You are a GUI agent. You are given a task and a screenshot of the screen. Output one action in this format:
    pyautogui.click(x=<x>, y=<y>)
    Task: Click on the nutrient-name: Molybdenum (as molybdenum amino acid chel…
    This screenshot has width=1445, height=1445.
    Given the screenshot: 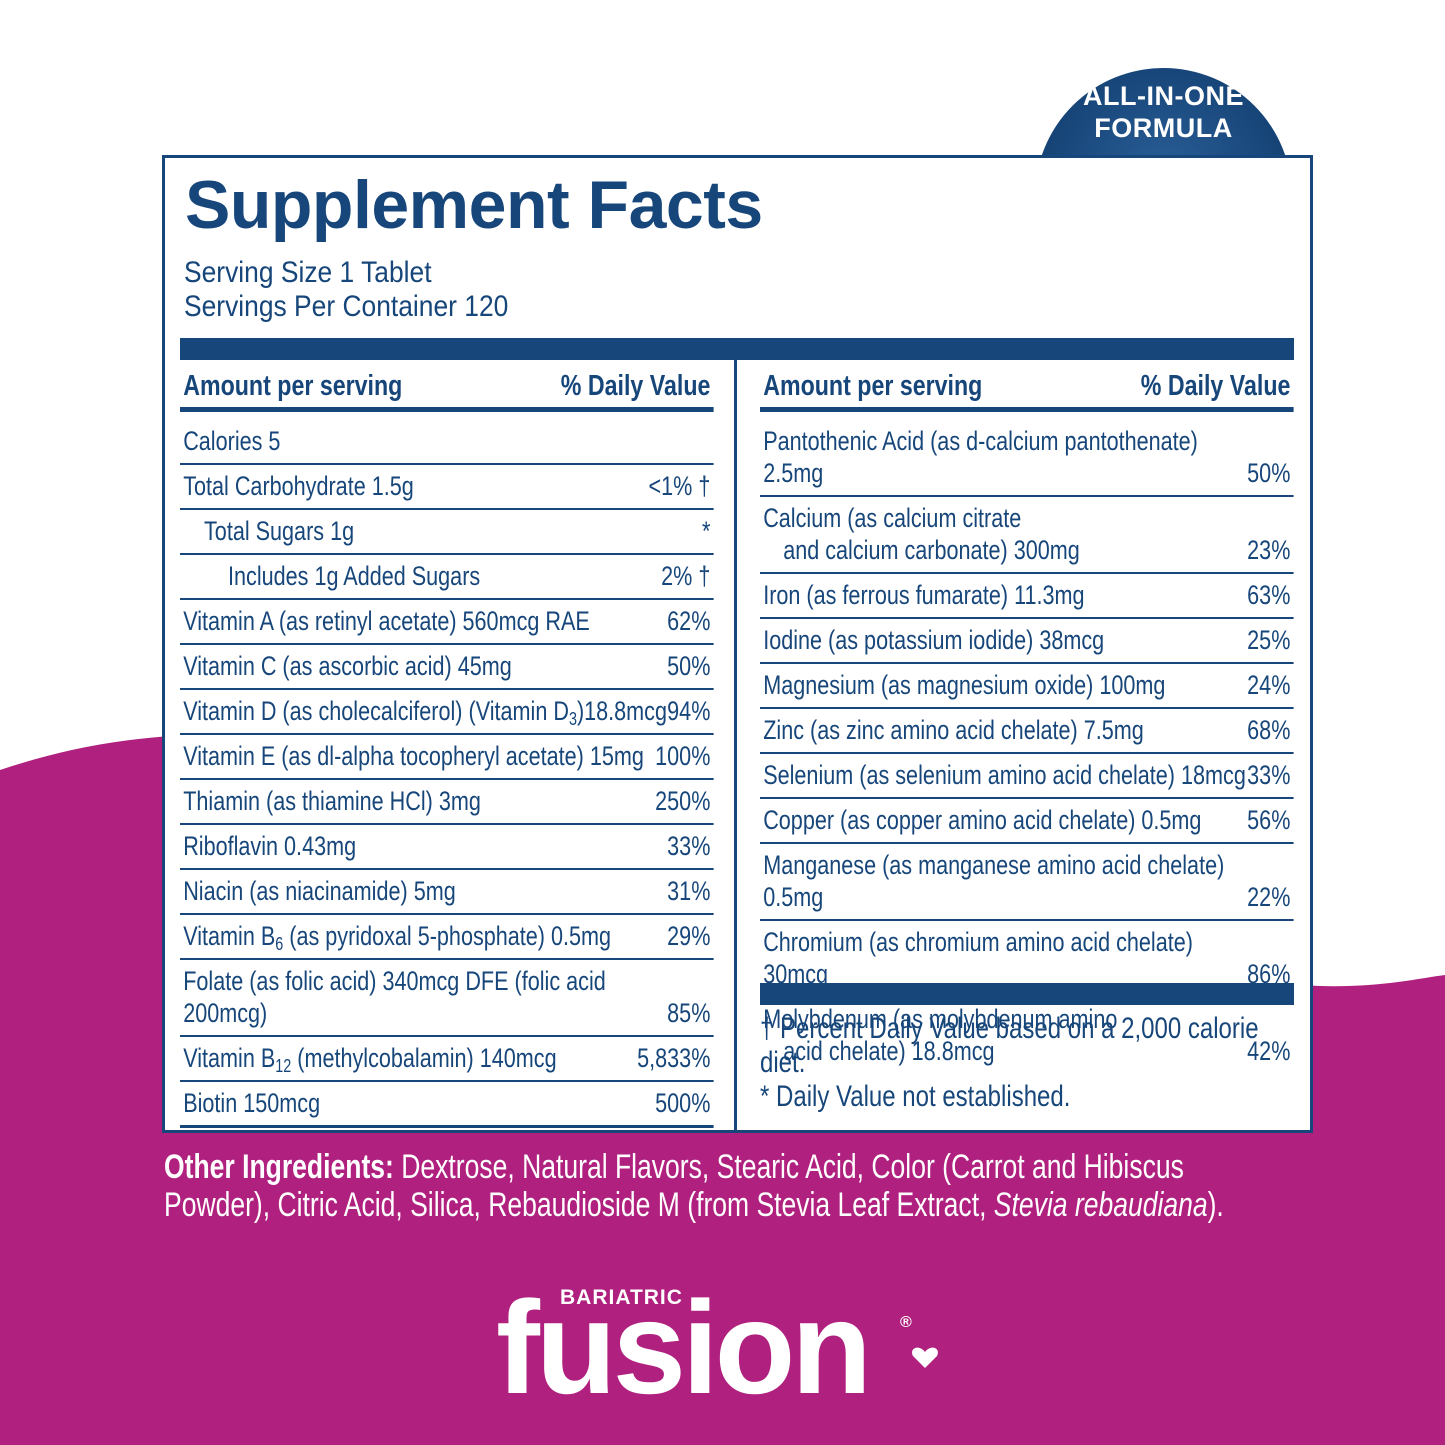 What is the action you would take?
    pyautogui.click(x=940, y=1035)
    